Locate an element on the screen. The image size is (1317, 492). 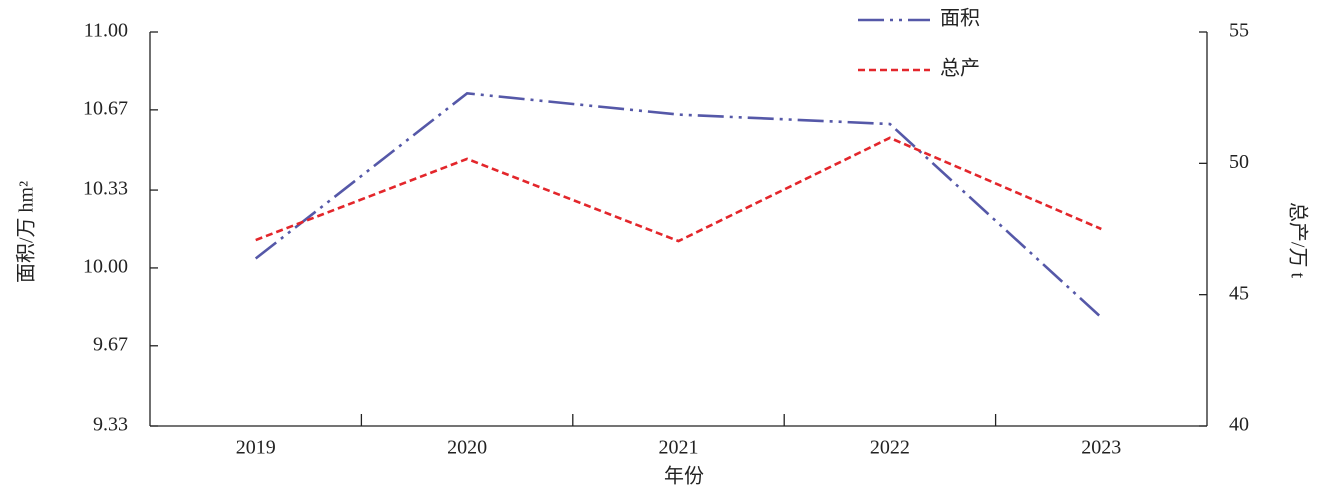
x-tick-label: 2020 is located at coordinates (467, 448).